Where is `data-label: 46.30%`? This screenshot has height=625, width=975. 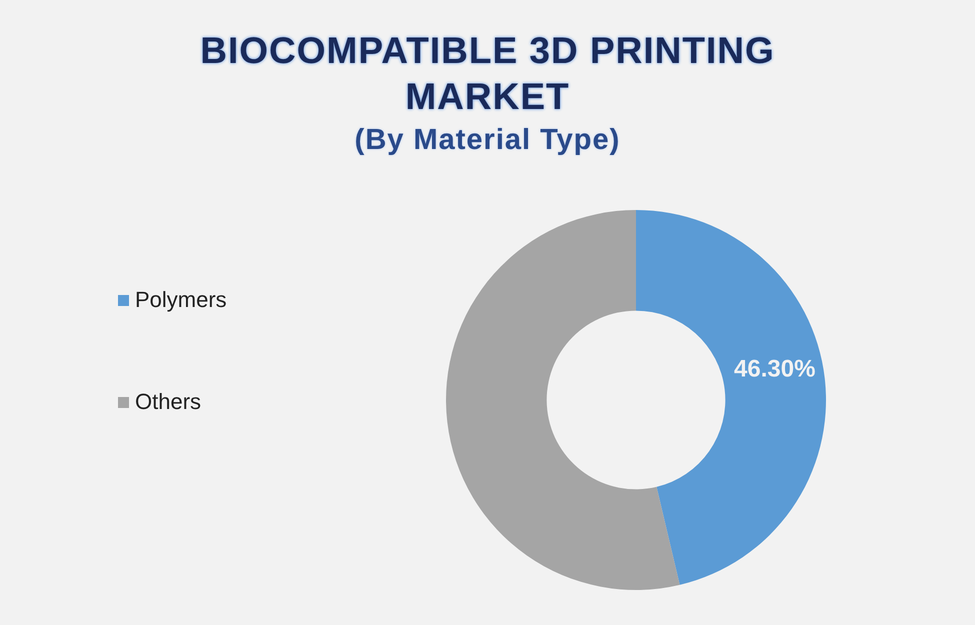 data-label: 46.30% is located at coordinates (775, 368).